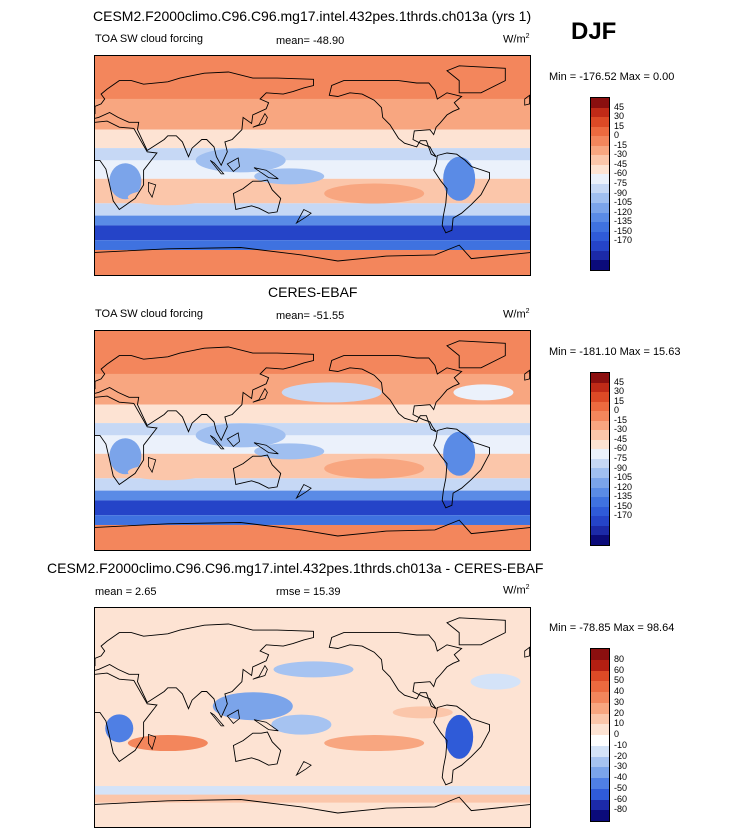 This screenshot has height=832, width=732. What do you see at coordinates (621, 144) in the screenshot?
I see `panel1-colorbar-tick-label: -15` at bounding box center [621, 144].